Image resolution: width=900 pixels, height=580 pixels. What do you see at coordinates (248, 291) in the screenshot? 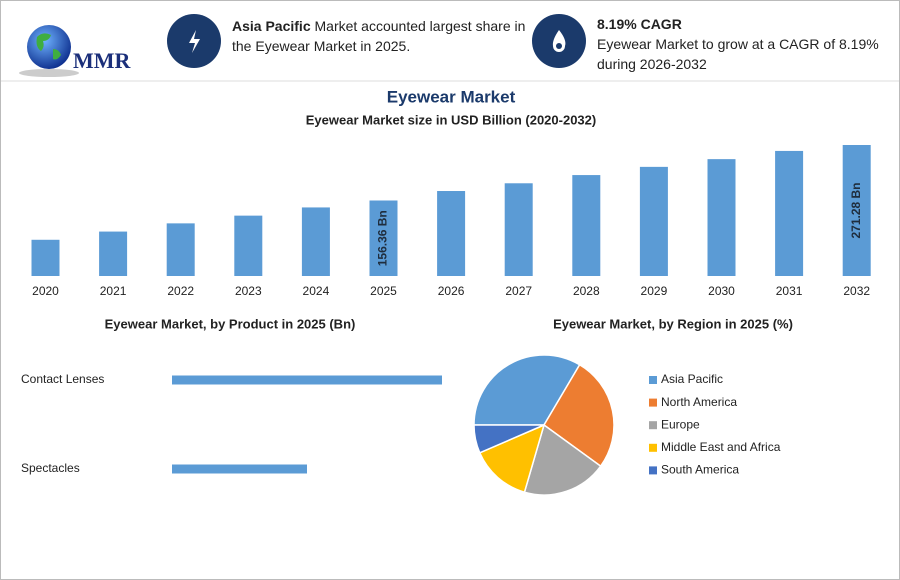
I see `x-tick-label: 2023` at bounding box center [248, 291].